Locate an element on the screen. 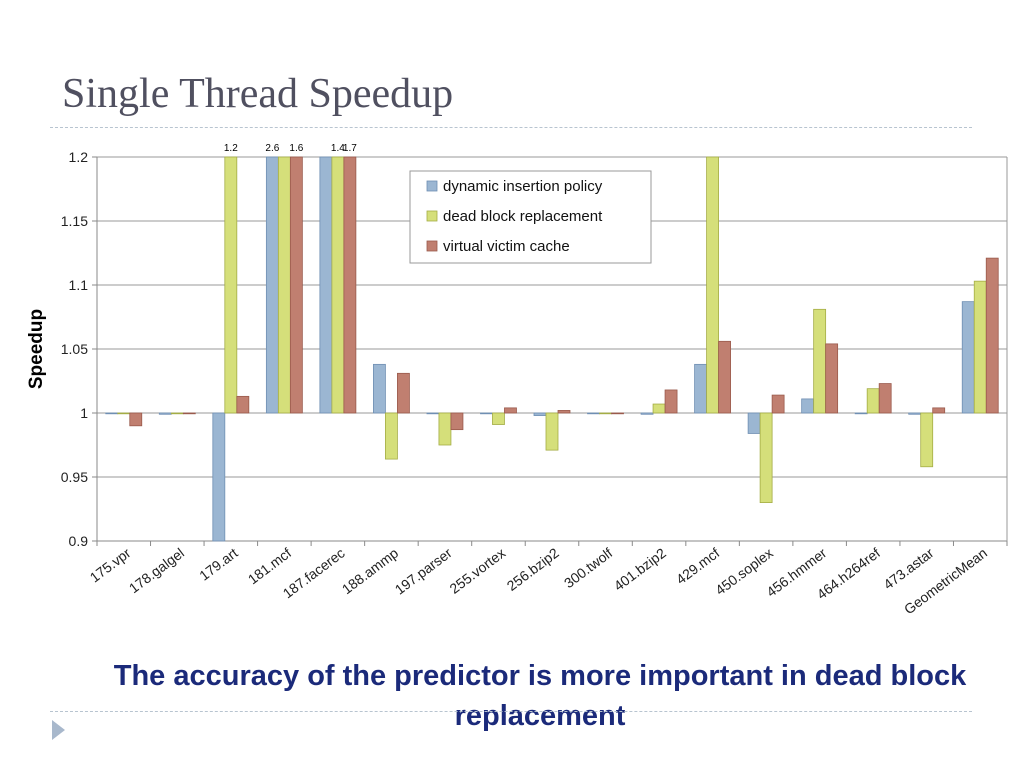 Image resolution: width=1024 pixels, height=768 pixels. y-tick-label: 0.95 is located at coordinates (74, 477).